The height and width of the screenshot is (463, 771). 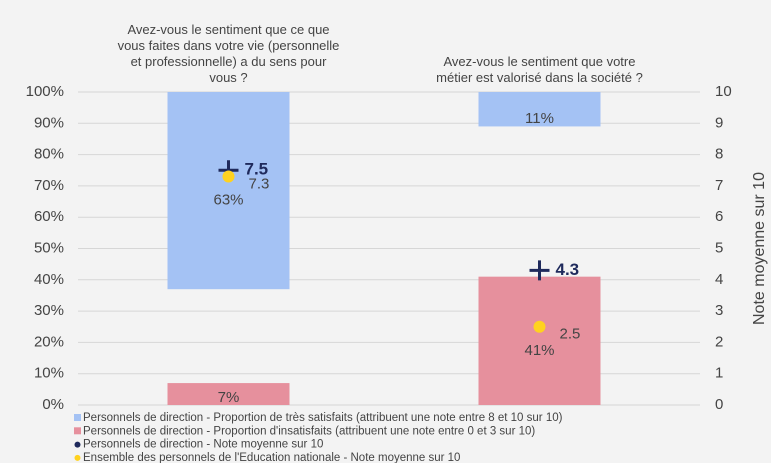 What do you see at coordinates (49, 310) in the screenshot?
I see `y-tick-label: 30%` at bounding box center [49, 310].